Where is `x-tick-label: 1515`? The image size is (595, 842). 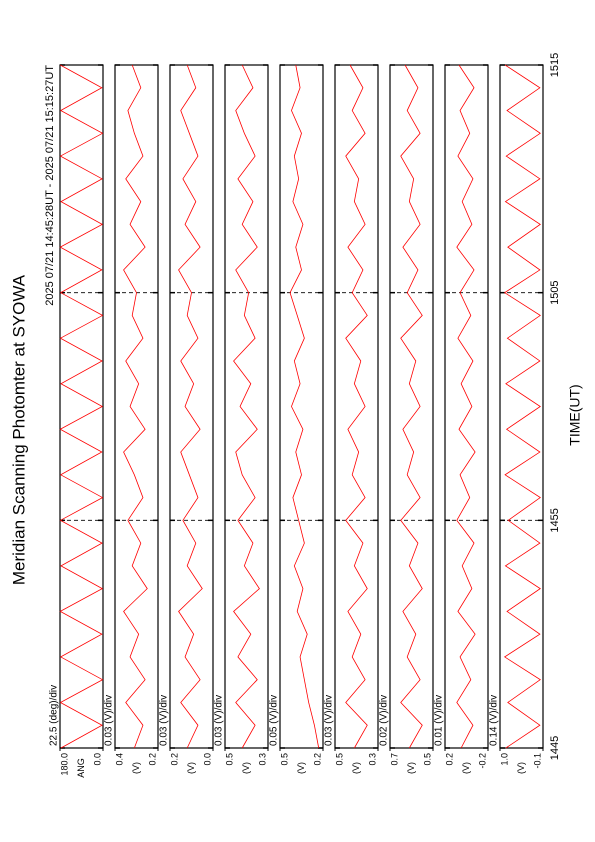 x-tick-label: 1515 is located at coordinates (555, 65).